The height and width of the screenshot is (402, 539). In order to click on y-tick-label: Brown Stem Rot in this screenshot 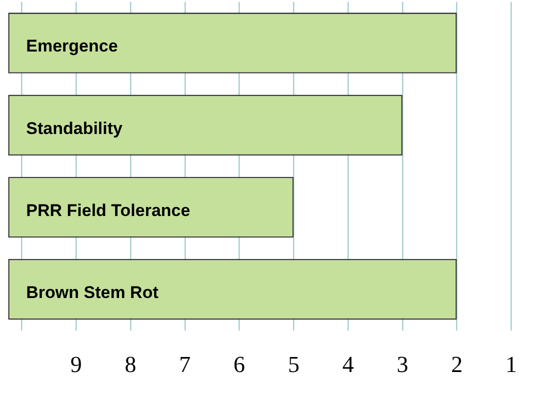, I will do `click(92, 292)`.